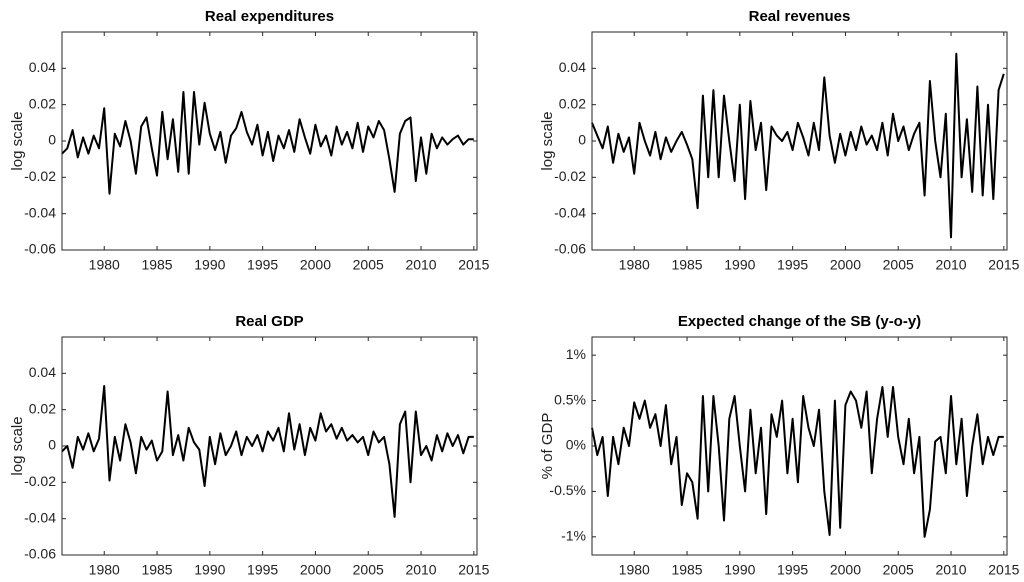 Image resolution: width=1024 pixels, height=582 pixels. Describe the element at coordinates (269, 321) in the screenshot. I see `chart-title: Real GDP` at that location.